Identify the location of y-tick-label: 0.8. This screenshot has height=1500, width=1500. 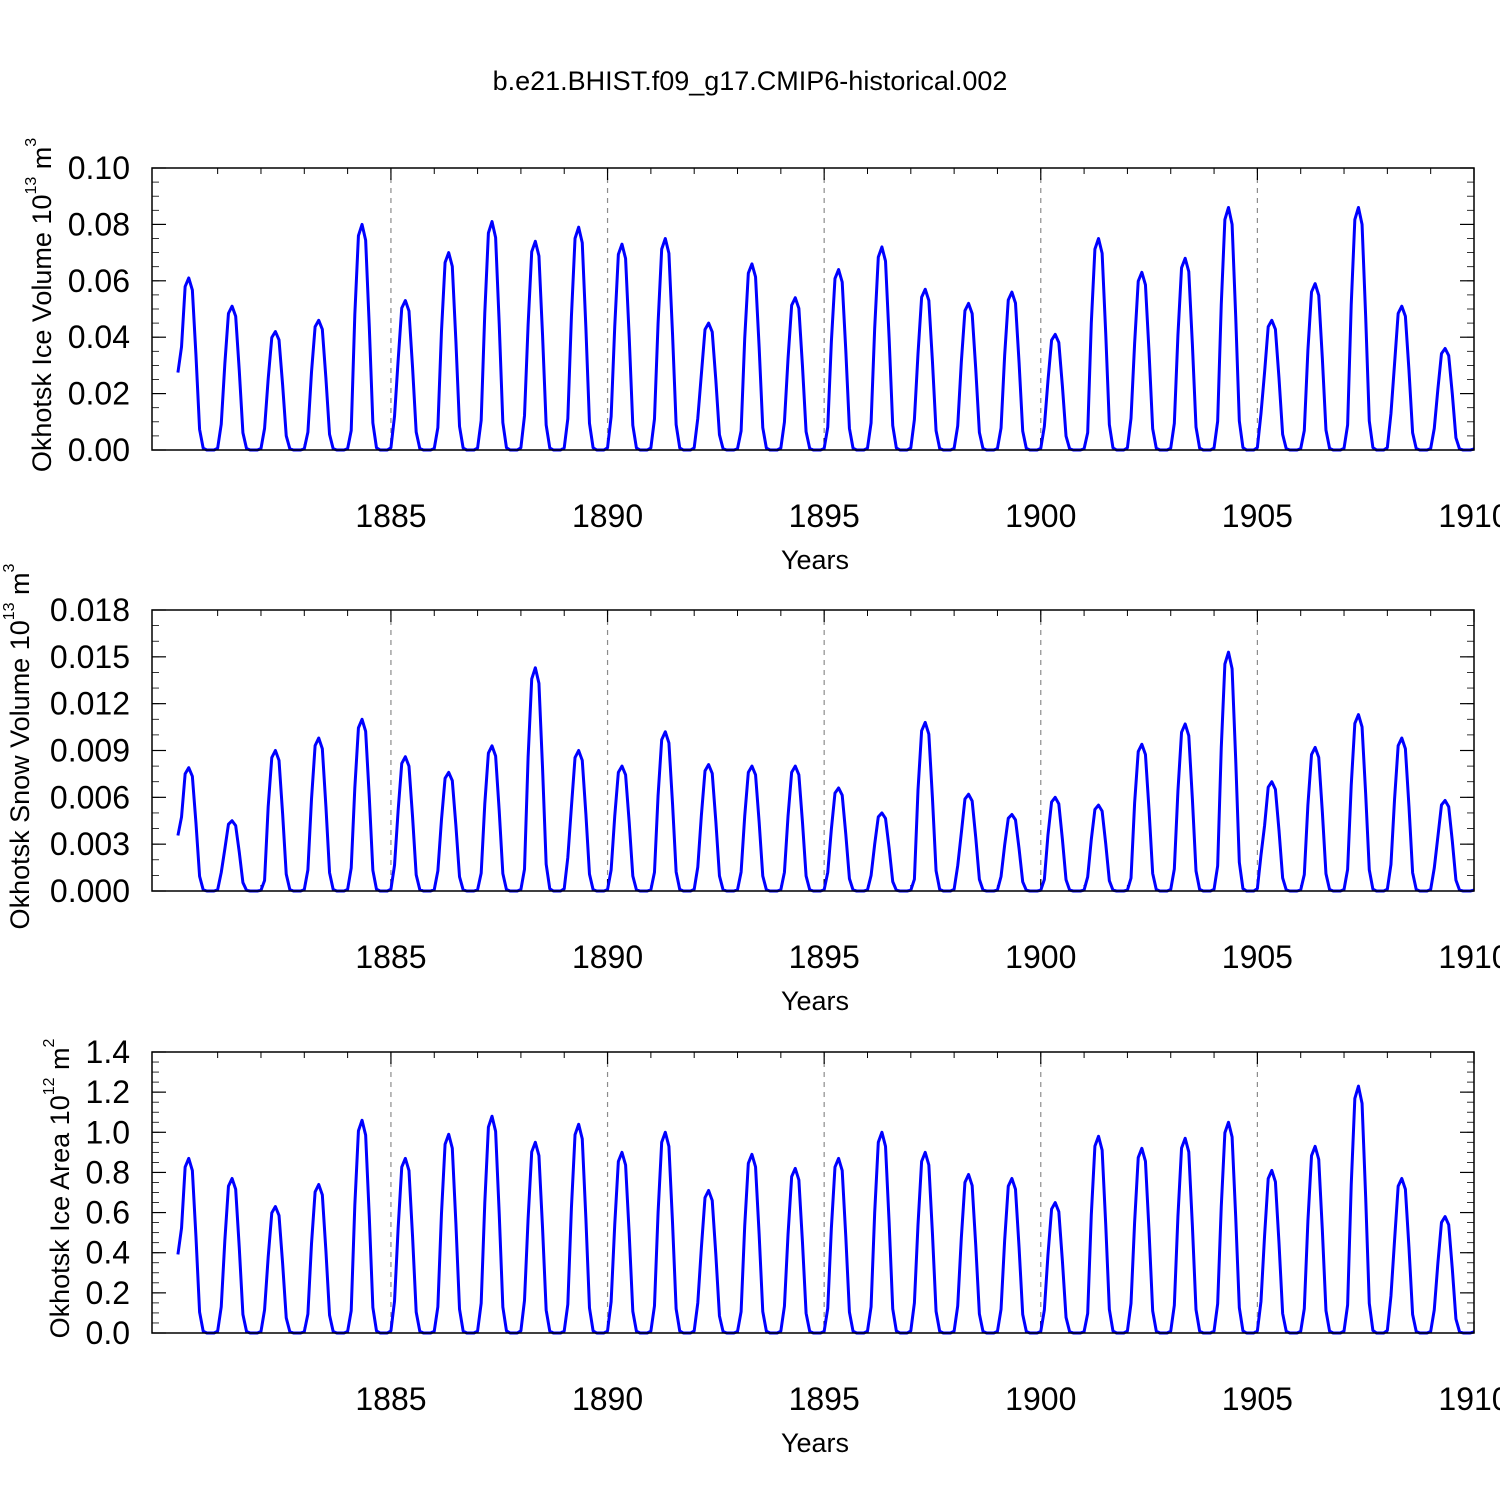
(108, 1172).